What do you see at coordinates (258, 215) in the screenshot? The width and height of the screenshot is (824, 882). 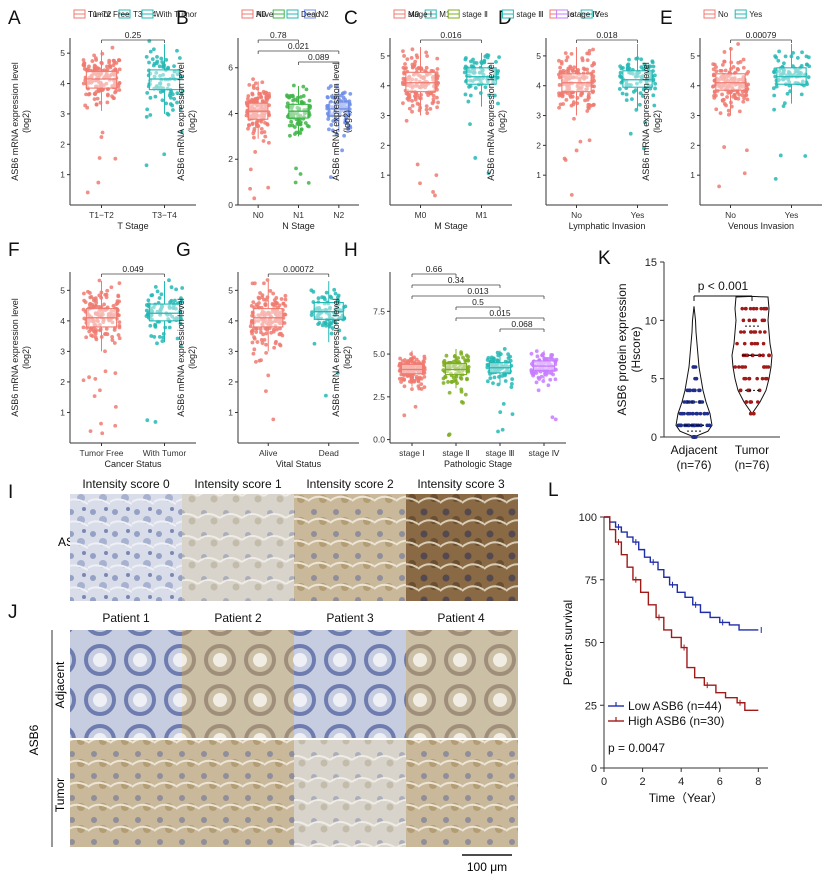 I see `x-tick-label: N0` at bounding box center [258, 215].